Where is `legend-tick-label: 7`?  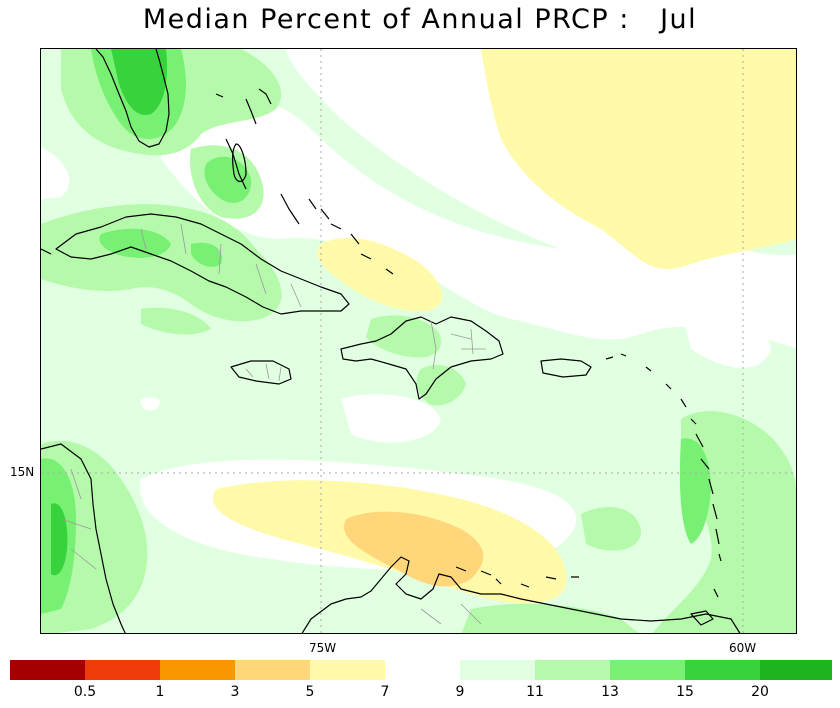 legend-tick-label: 7 is located at coordinates (385, 692).